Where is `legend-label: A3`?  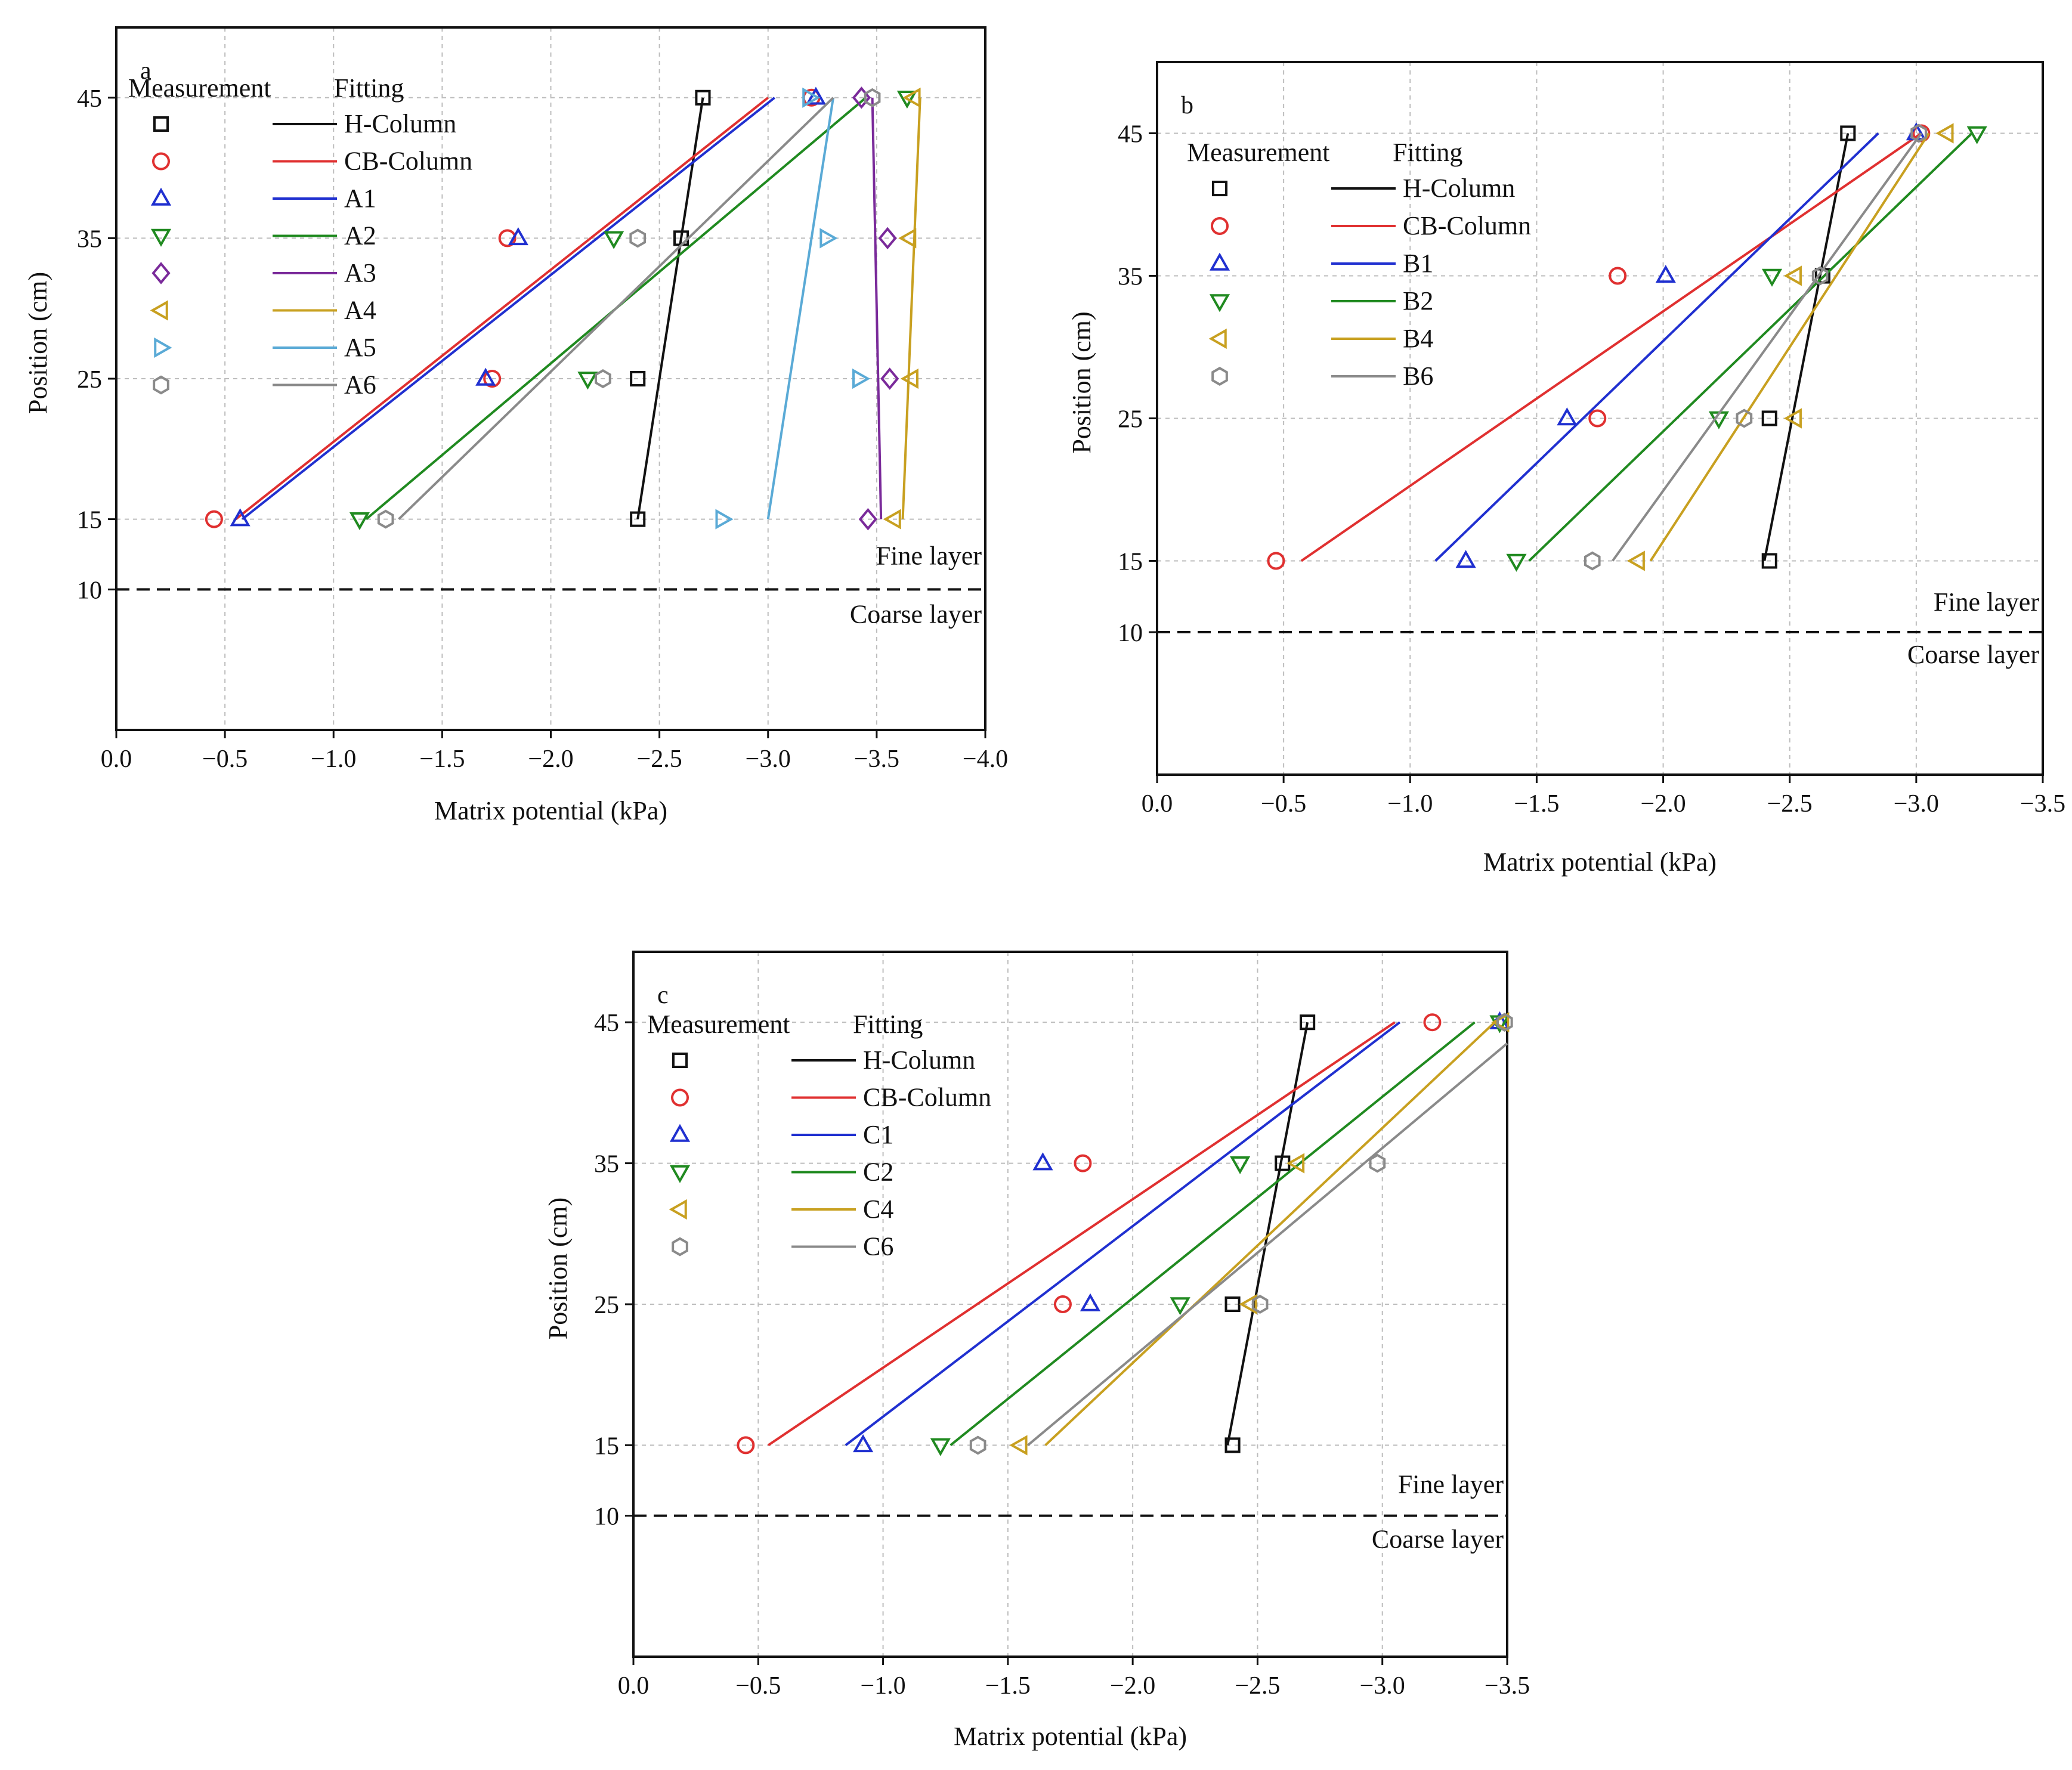
legend-label: A3 is located at coordinates (360, 272).